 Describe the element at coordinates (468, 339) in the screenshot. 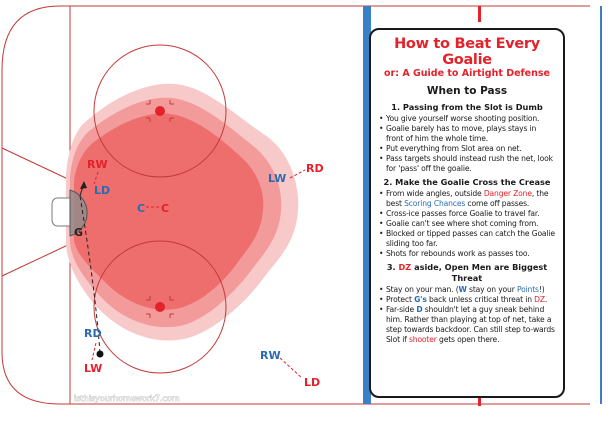

I see `text-segment: gets open there.` at that location.